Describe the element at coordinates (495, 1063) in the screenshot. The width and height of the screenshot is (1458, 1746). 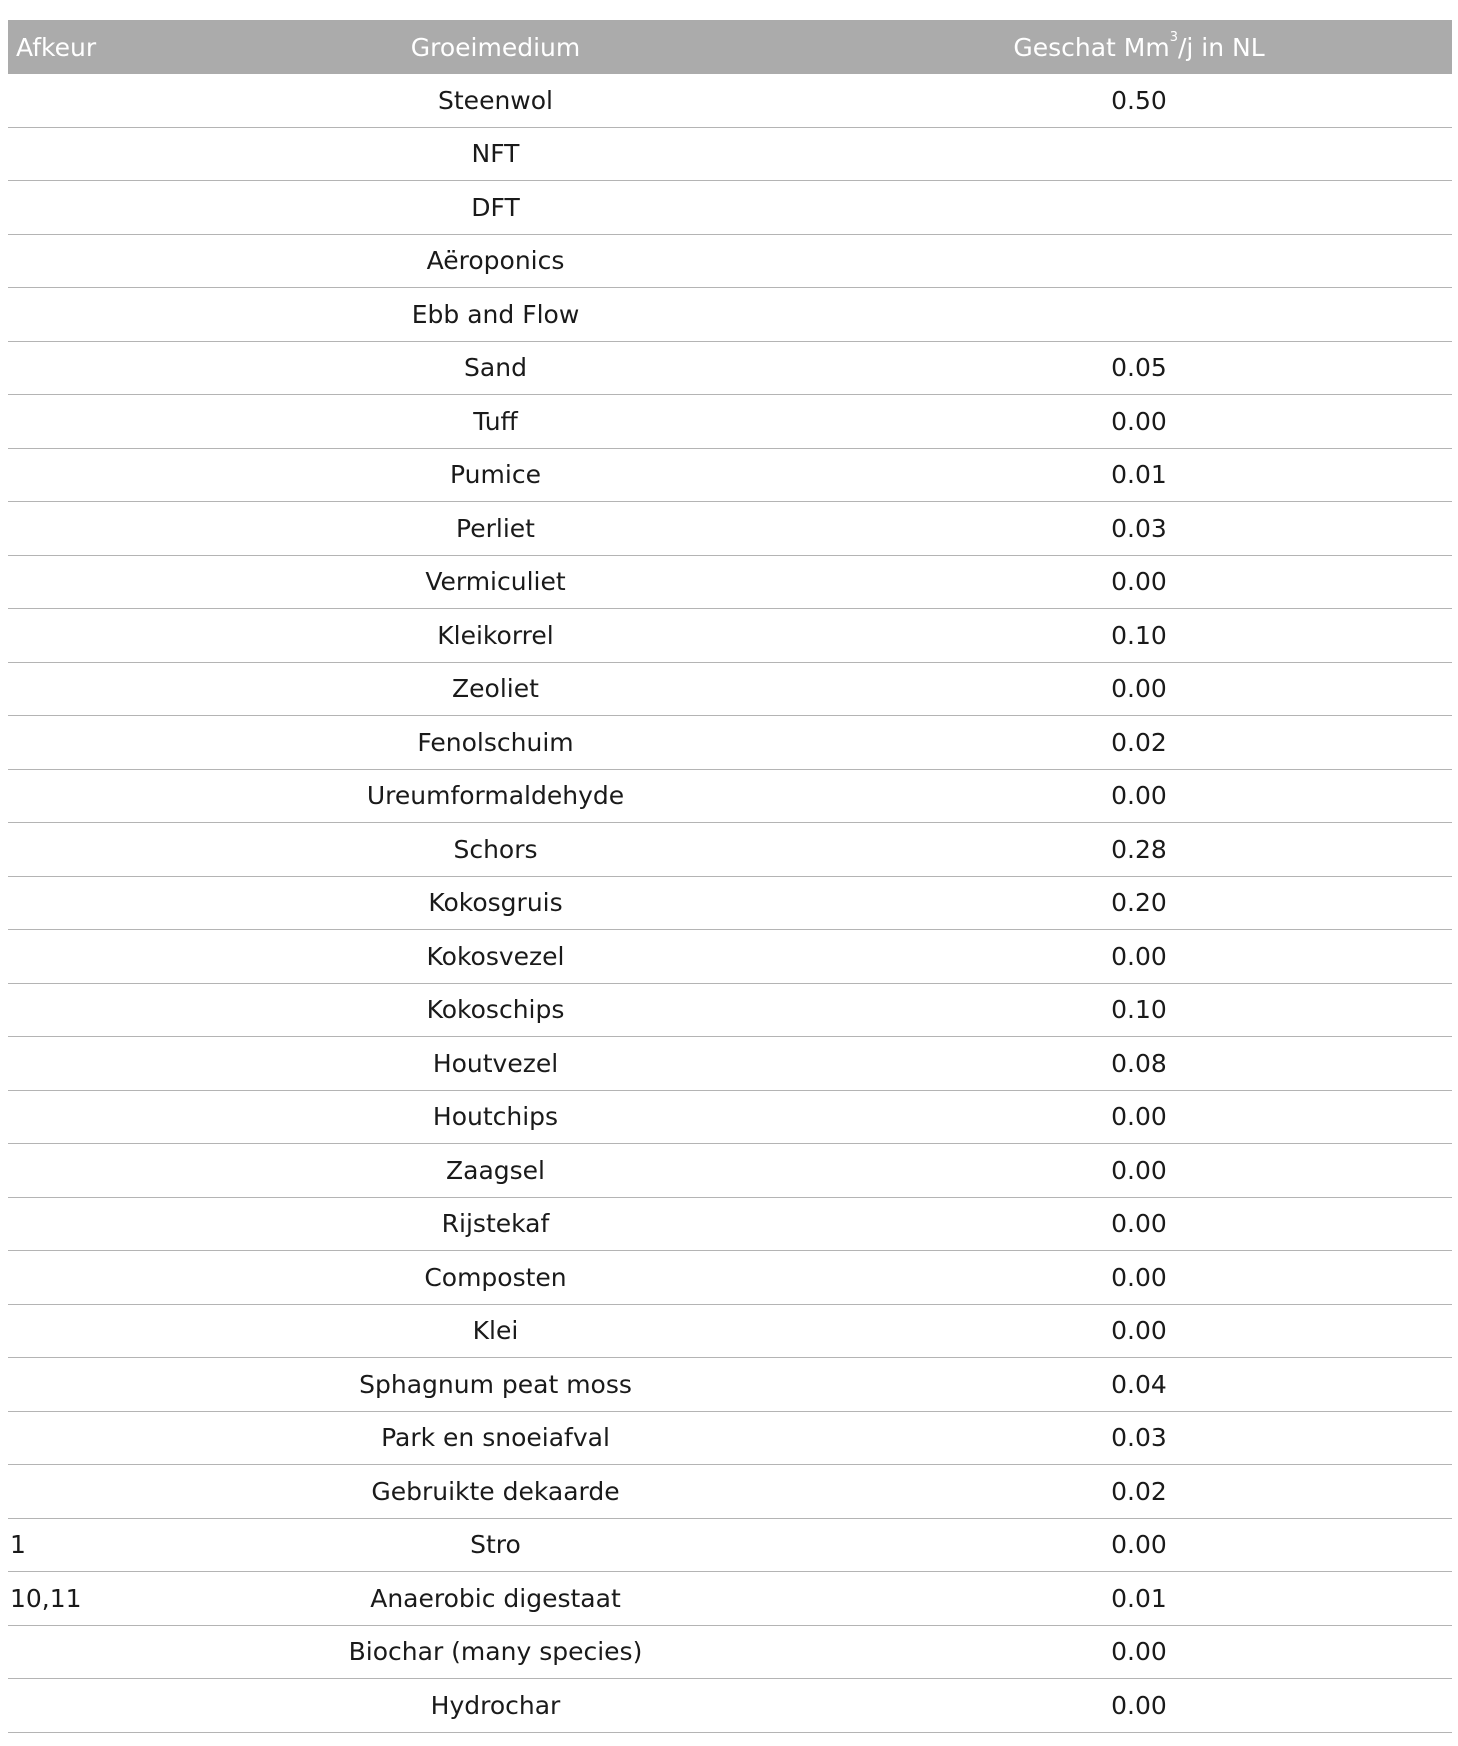
I see `cell-groeimedium: Houtvezel` at that location.